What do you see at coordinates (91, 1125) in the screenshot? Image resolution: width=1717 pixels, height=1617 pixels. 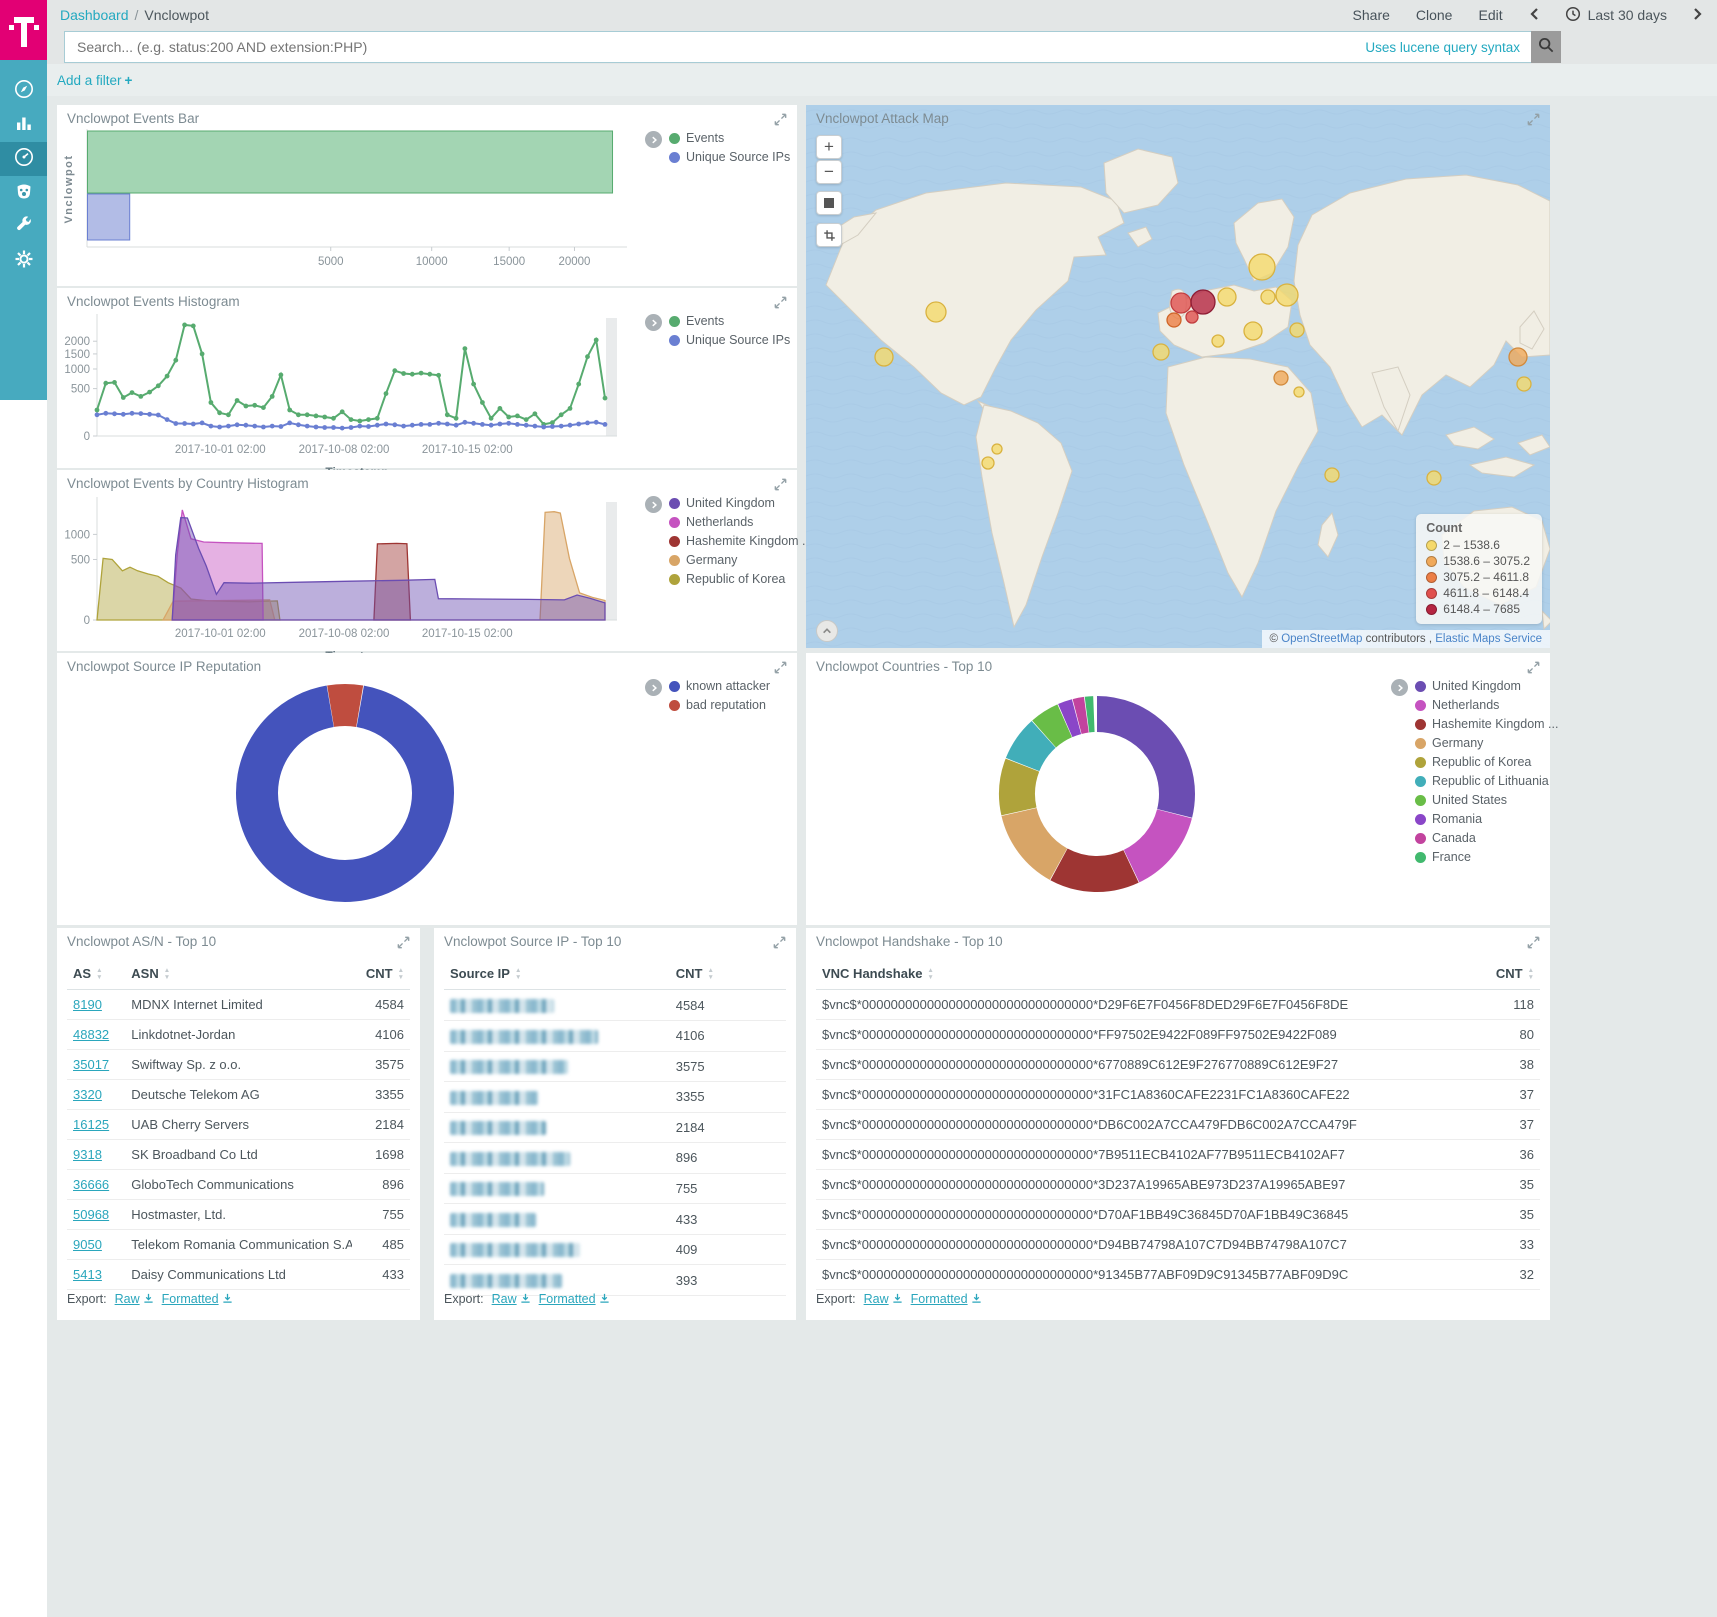 I see `as-number-link: 16125` at bounding box center [91, 1125].